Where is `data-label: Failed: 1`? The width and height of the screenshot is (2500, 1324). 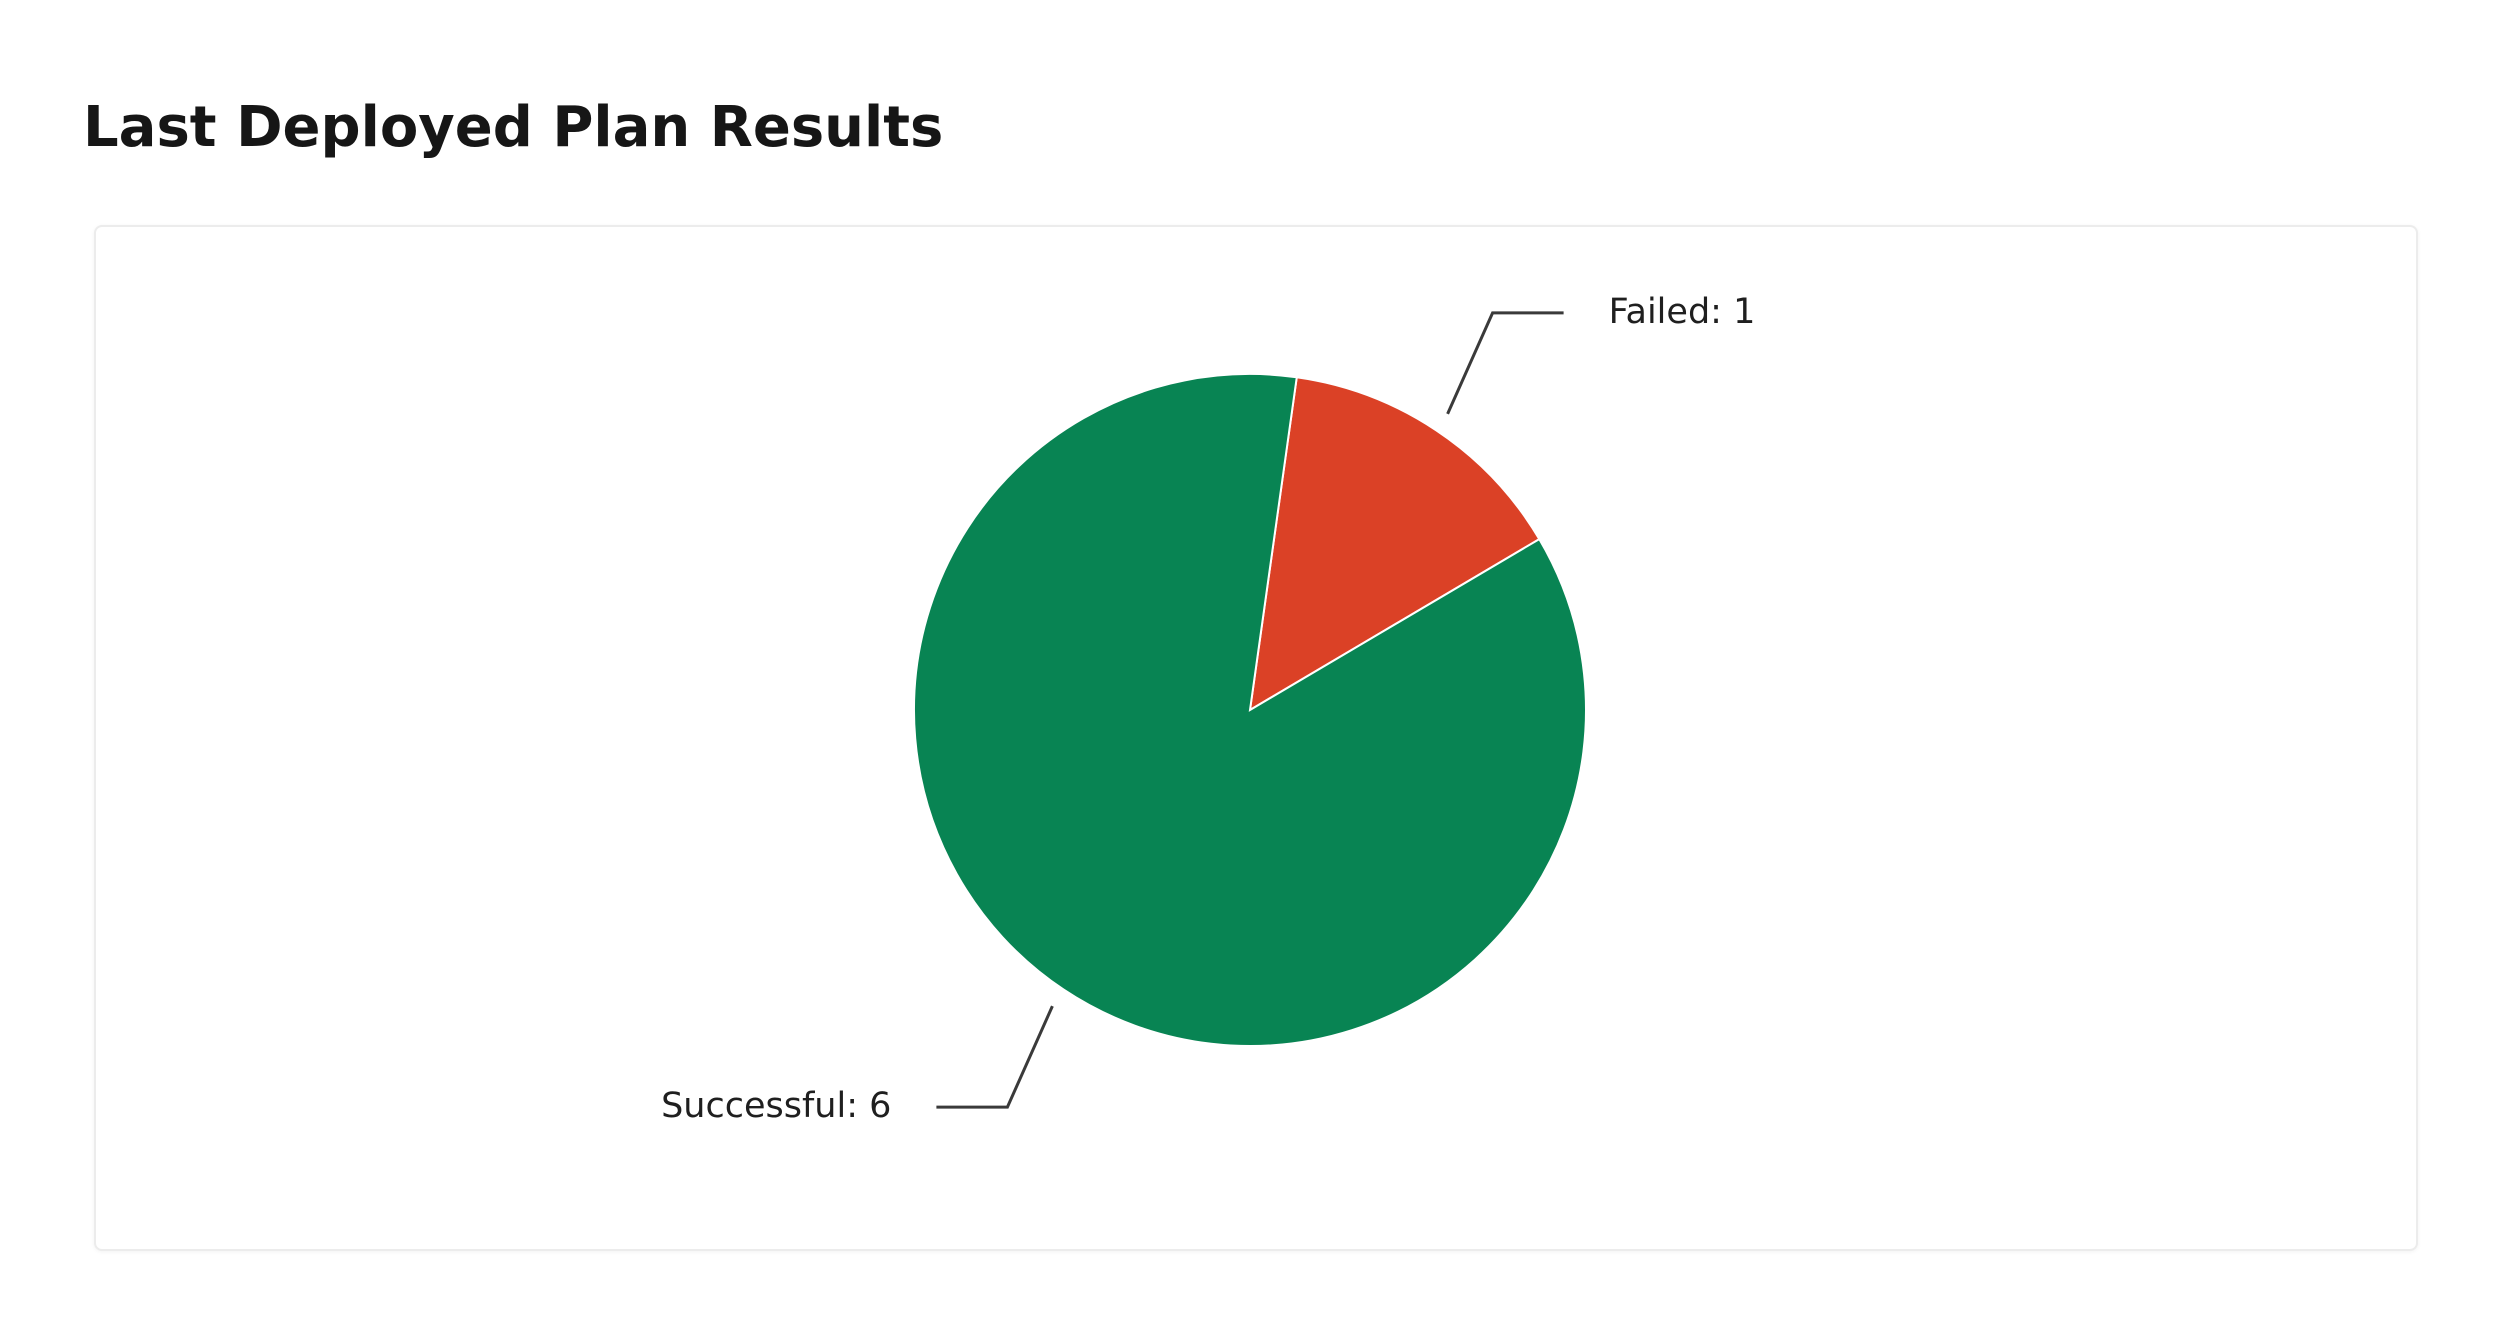
data-label: Failed: 1 is located at coordinates (1682, 312).